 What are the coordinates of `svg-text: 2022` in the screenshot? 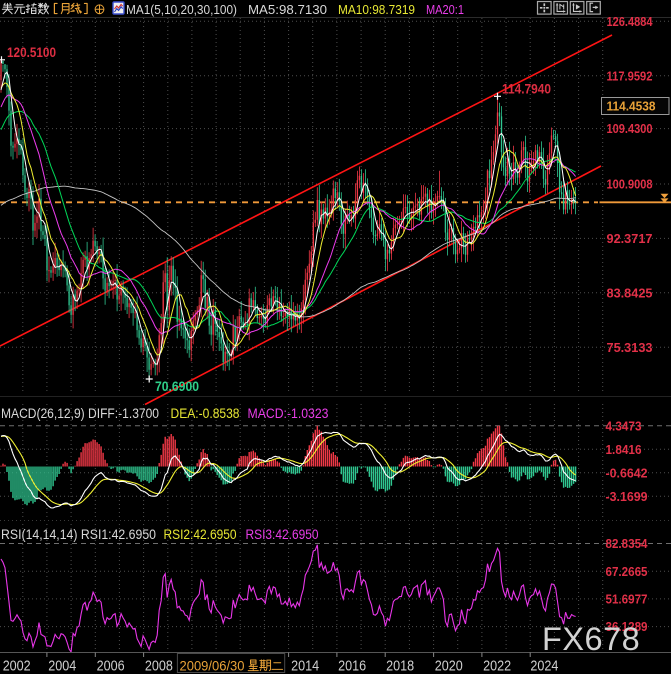 It's located at (497, 666).